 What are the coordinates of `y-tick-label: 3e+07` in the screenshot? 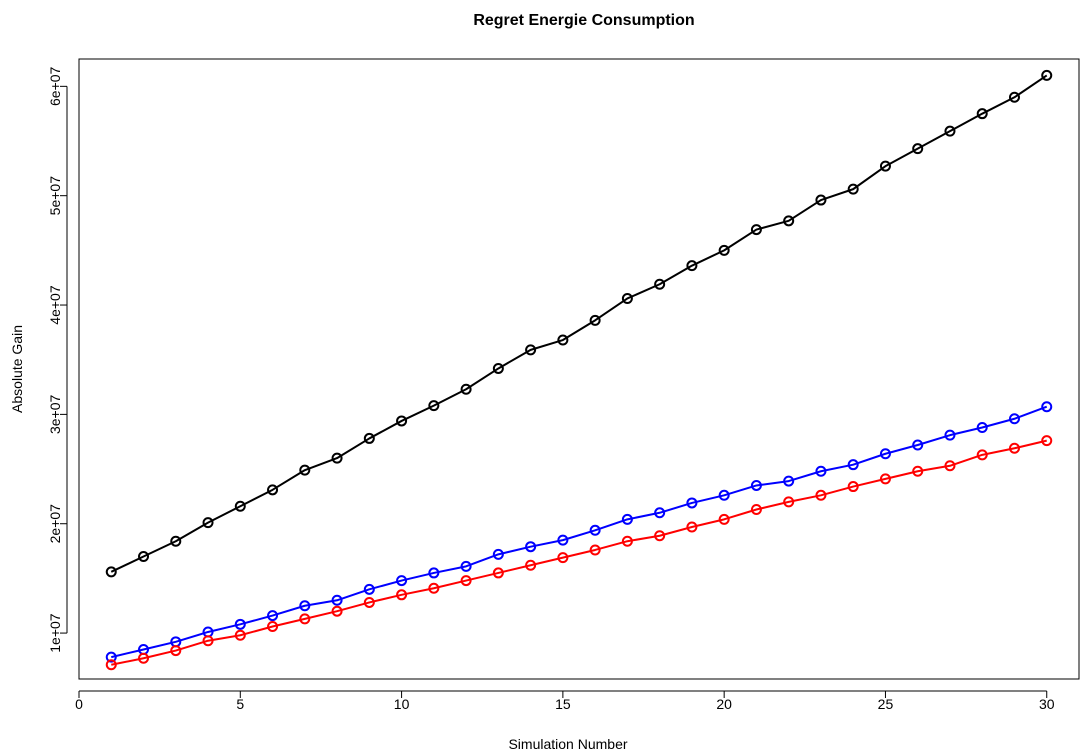 It's located at (55, 415).